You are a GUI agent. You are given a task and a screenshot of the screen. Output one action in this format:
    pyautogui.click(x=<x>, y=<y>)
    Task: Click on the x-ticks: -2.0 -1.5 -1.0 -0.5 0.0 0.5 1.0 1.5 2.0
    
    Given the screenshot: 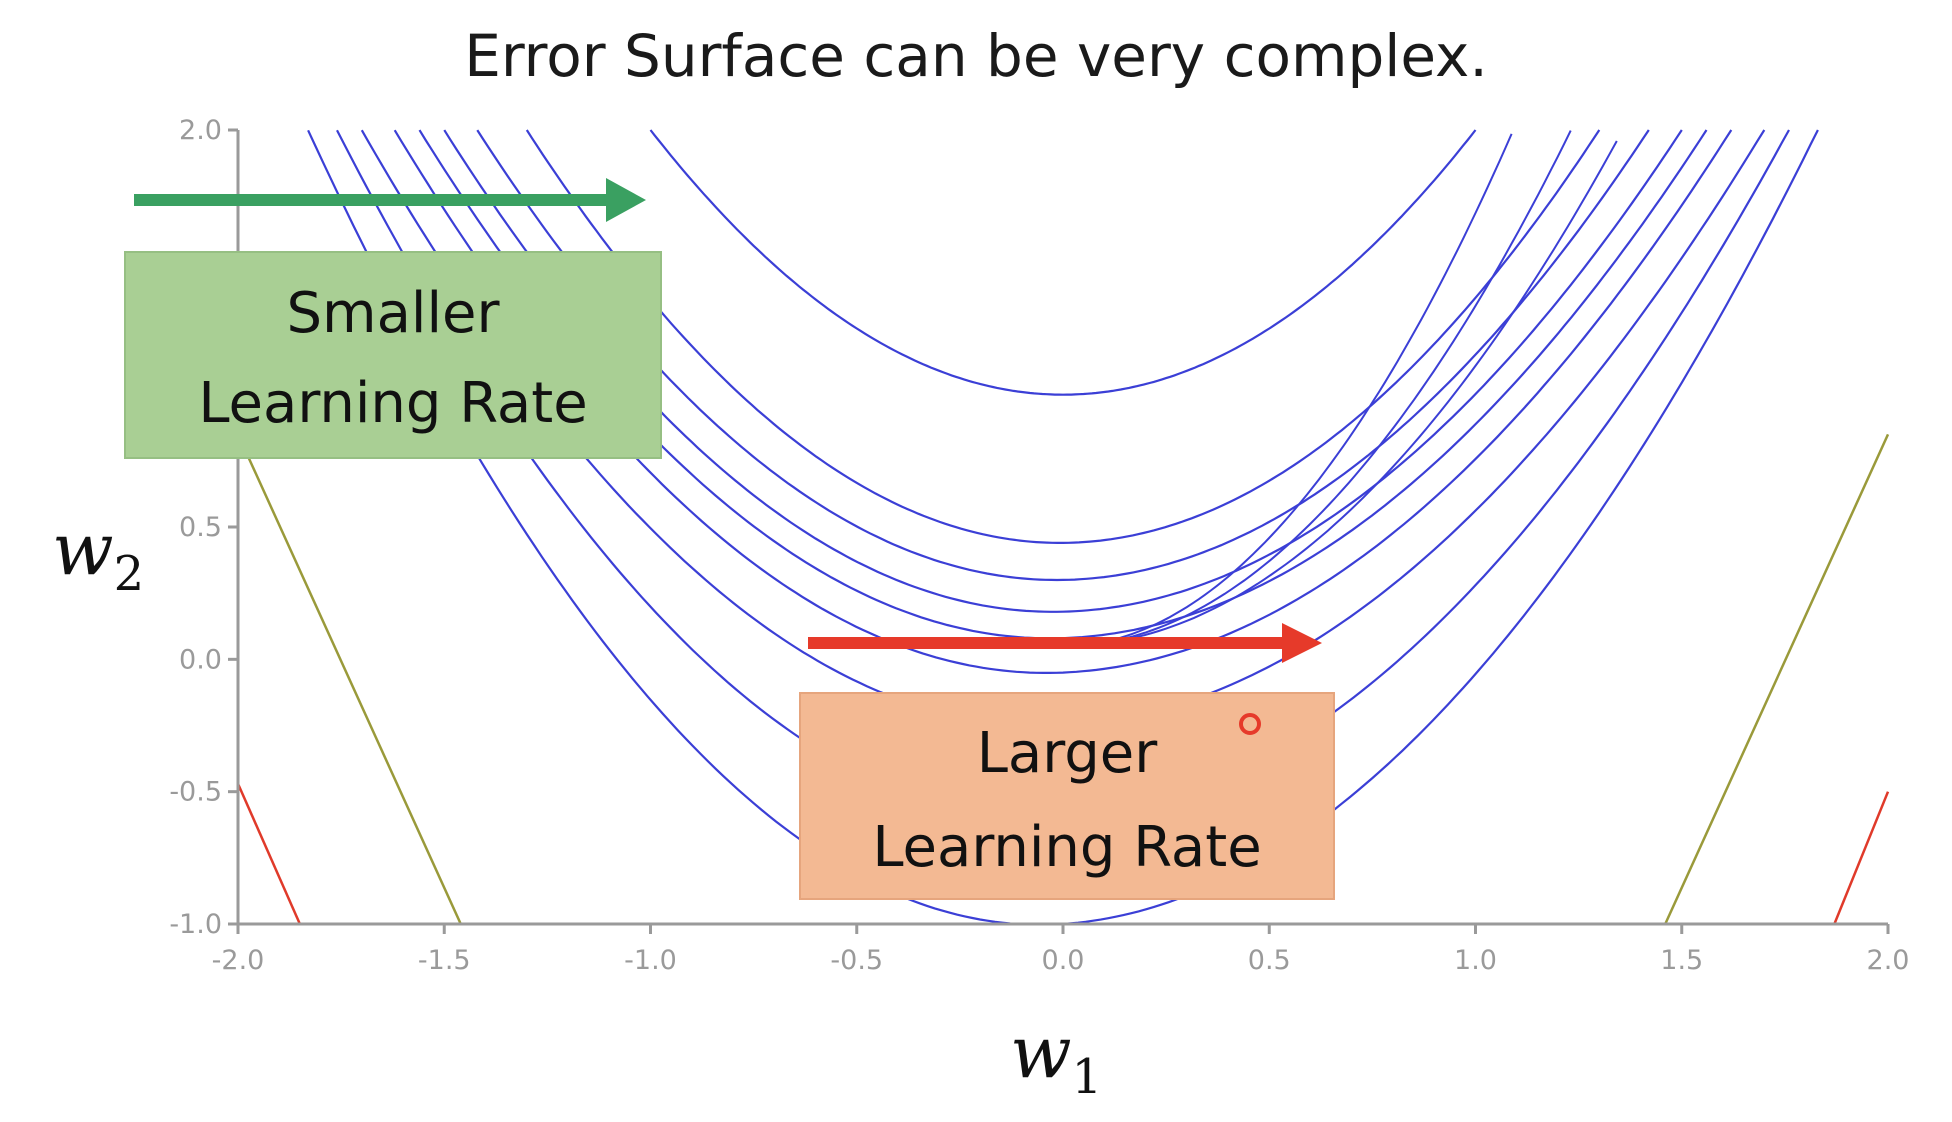 What is the action you would take?
    pyautogui.click(x=1061, y=950)
    